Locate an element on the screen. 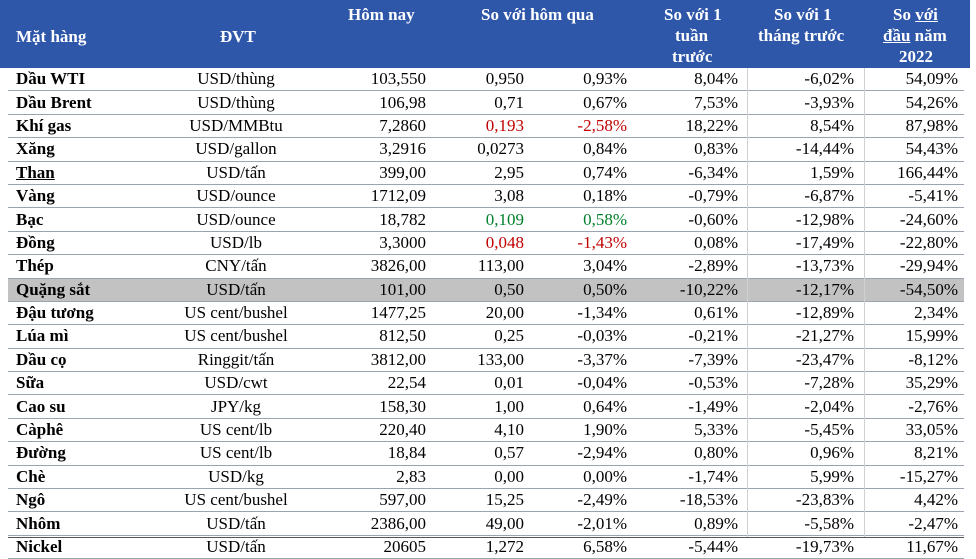 Image resolution: width=976 pixels, height=559 pixels. ytd-change-cell: 54,26% is located at coordinates (931, 102).